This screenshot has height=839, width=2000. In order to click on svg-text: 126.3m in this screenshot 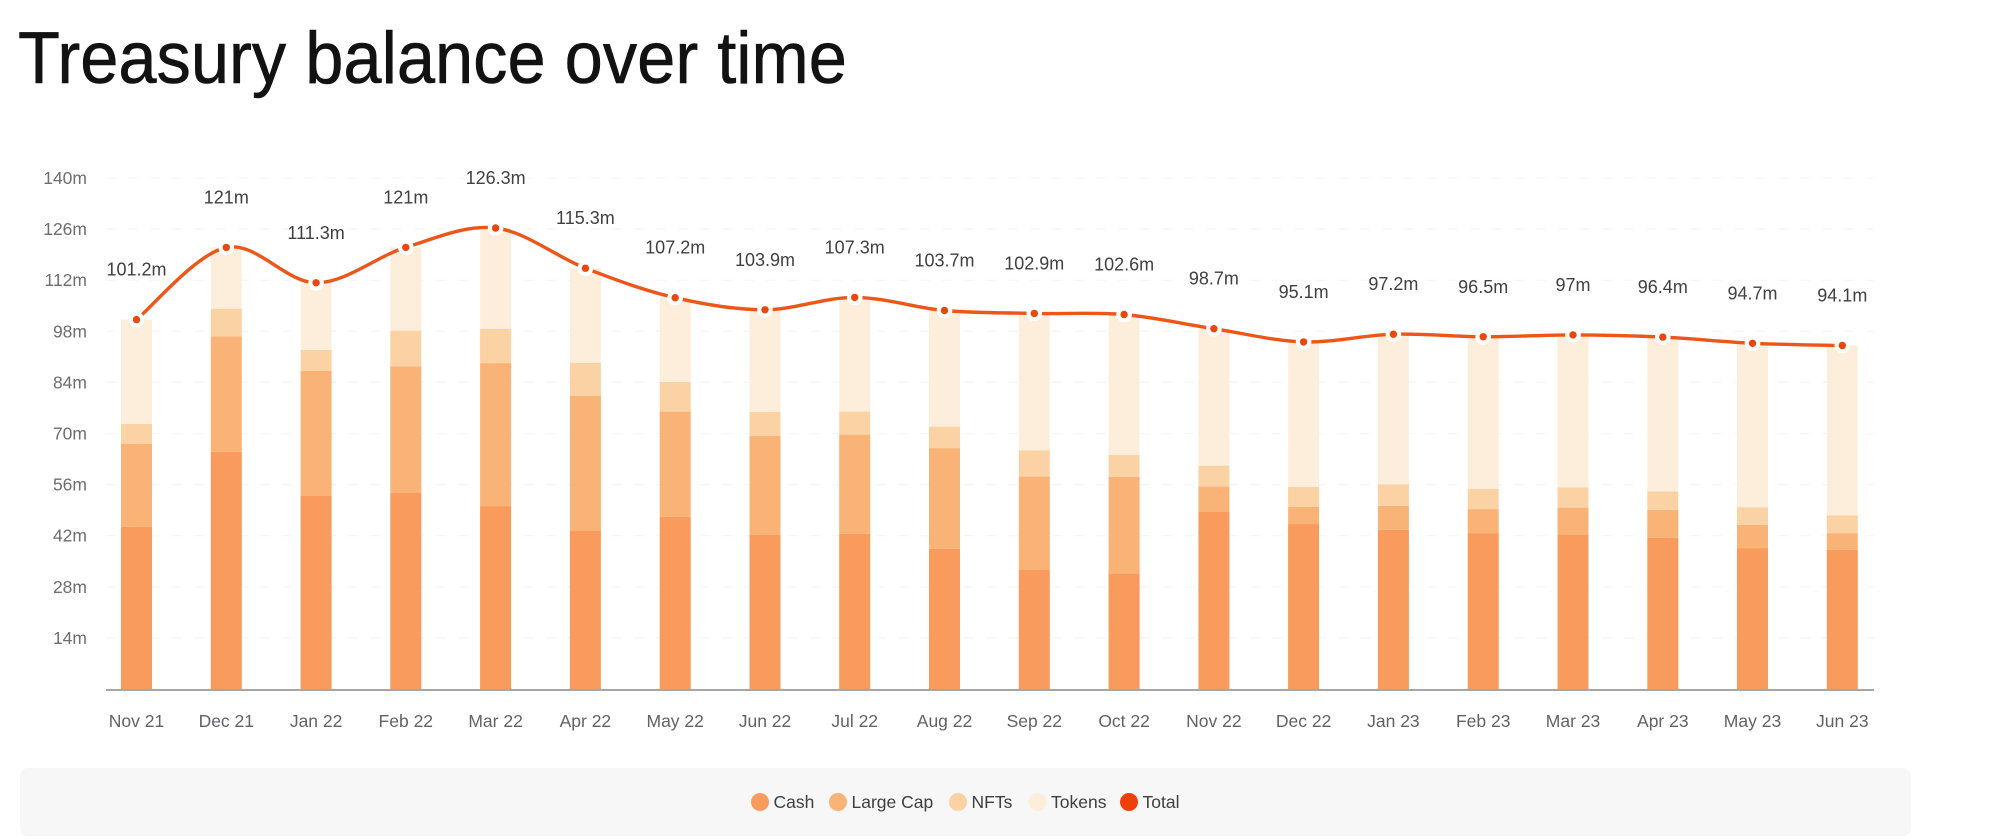, I will do `click(496, 178)`.